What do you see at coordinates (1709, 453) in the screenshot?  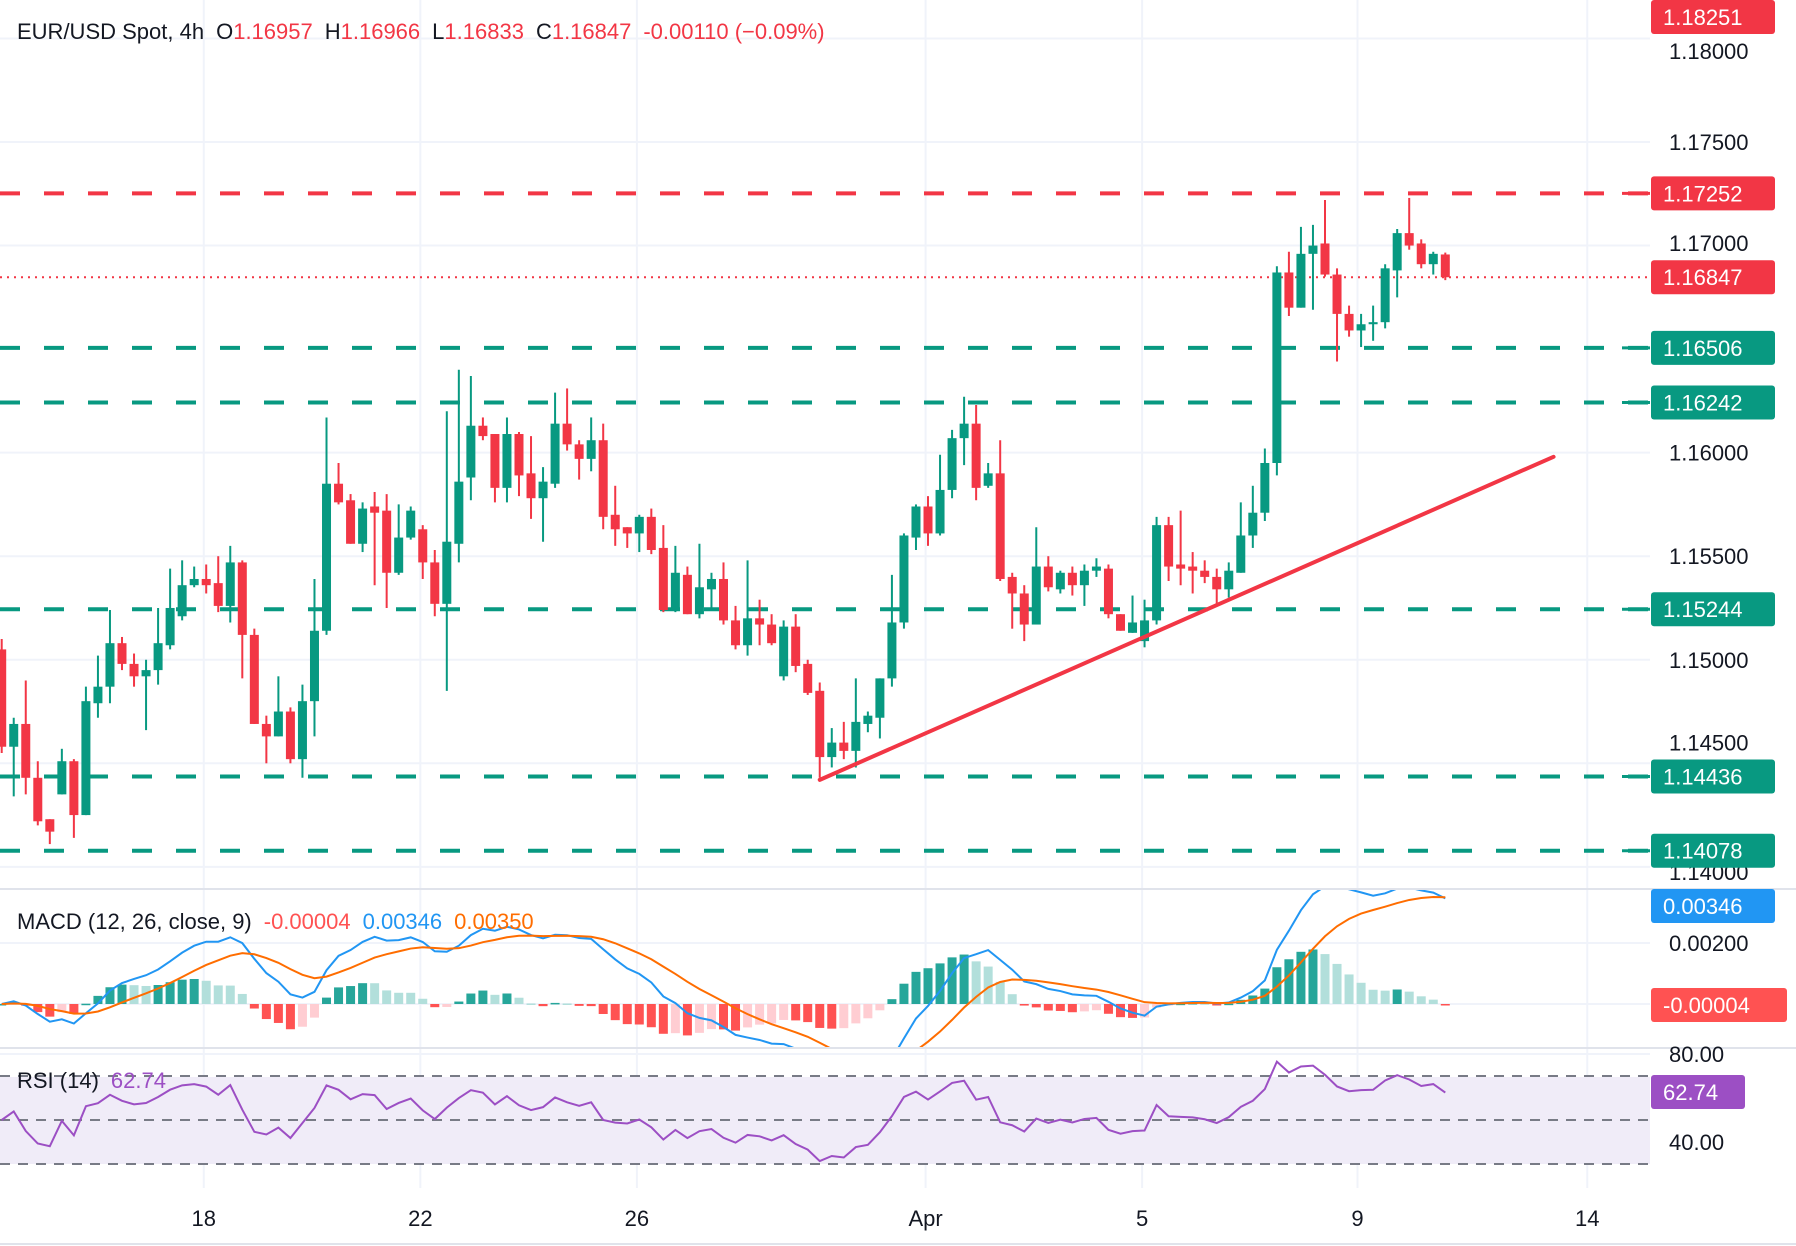 I see `price-tick-label: 1.16000` at bounding box center [1709, 453].